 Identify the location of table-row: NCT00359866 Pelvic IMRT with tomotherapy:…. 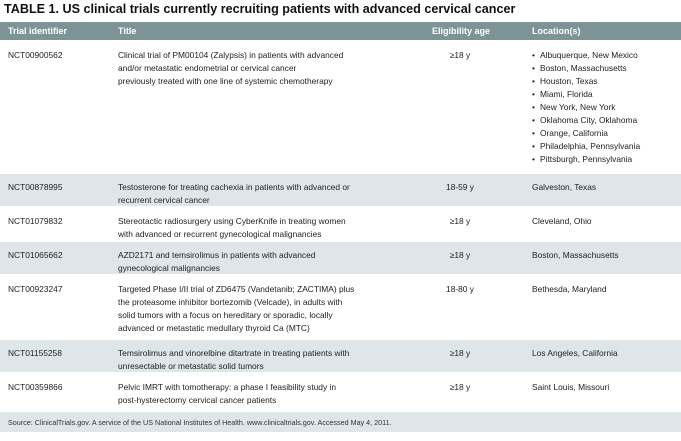
(340, 389).